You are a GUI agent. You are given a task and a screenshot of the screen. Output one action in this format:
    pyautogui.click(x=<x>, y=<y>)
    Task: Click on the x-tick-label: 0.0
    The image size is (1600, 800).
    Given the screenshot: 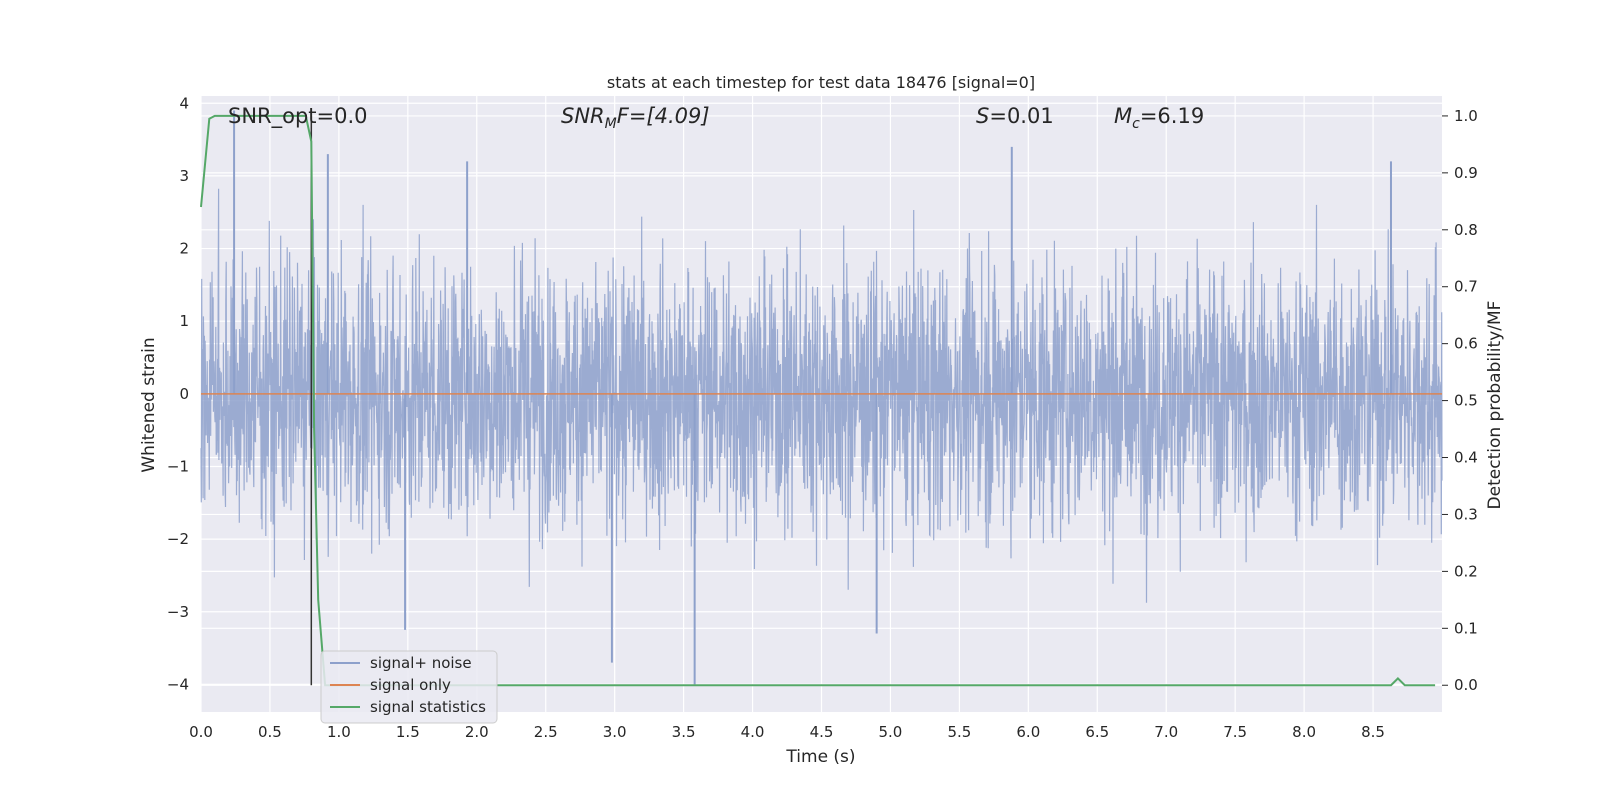 What is the action you would take?
    pyautogui.click(x=201, y=732)
    